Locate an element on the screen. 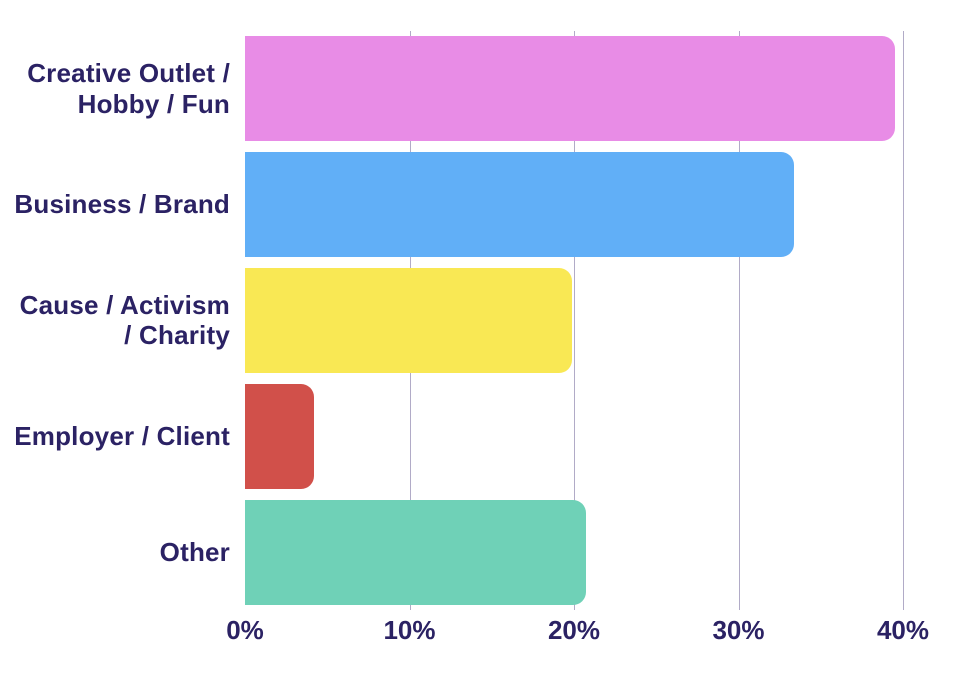  category-label: Creative Outlet / Hobby / Fun is located at coordinates (115, 88).